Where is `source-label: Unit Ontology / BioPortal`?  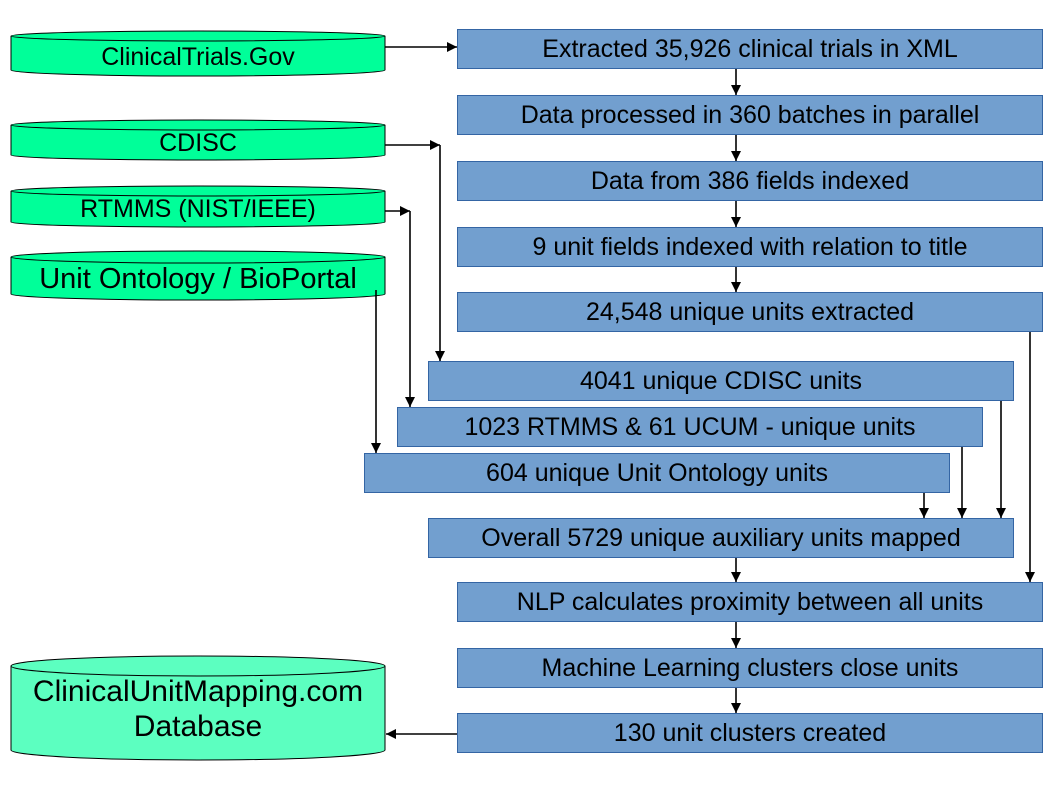
source-label: Unit Ontology / BioPortal is located at coordinates (198, 278).